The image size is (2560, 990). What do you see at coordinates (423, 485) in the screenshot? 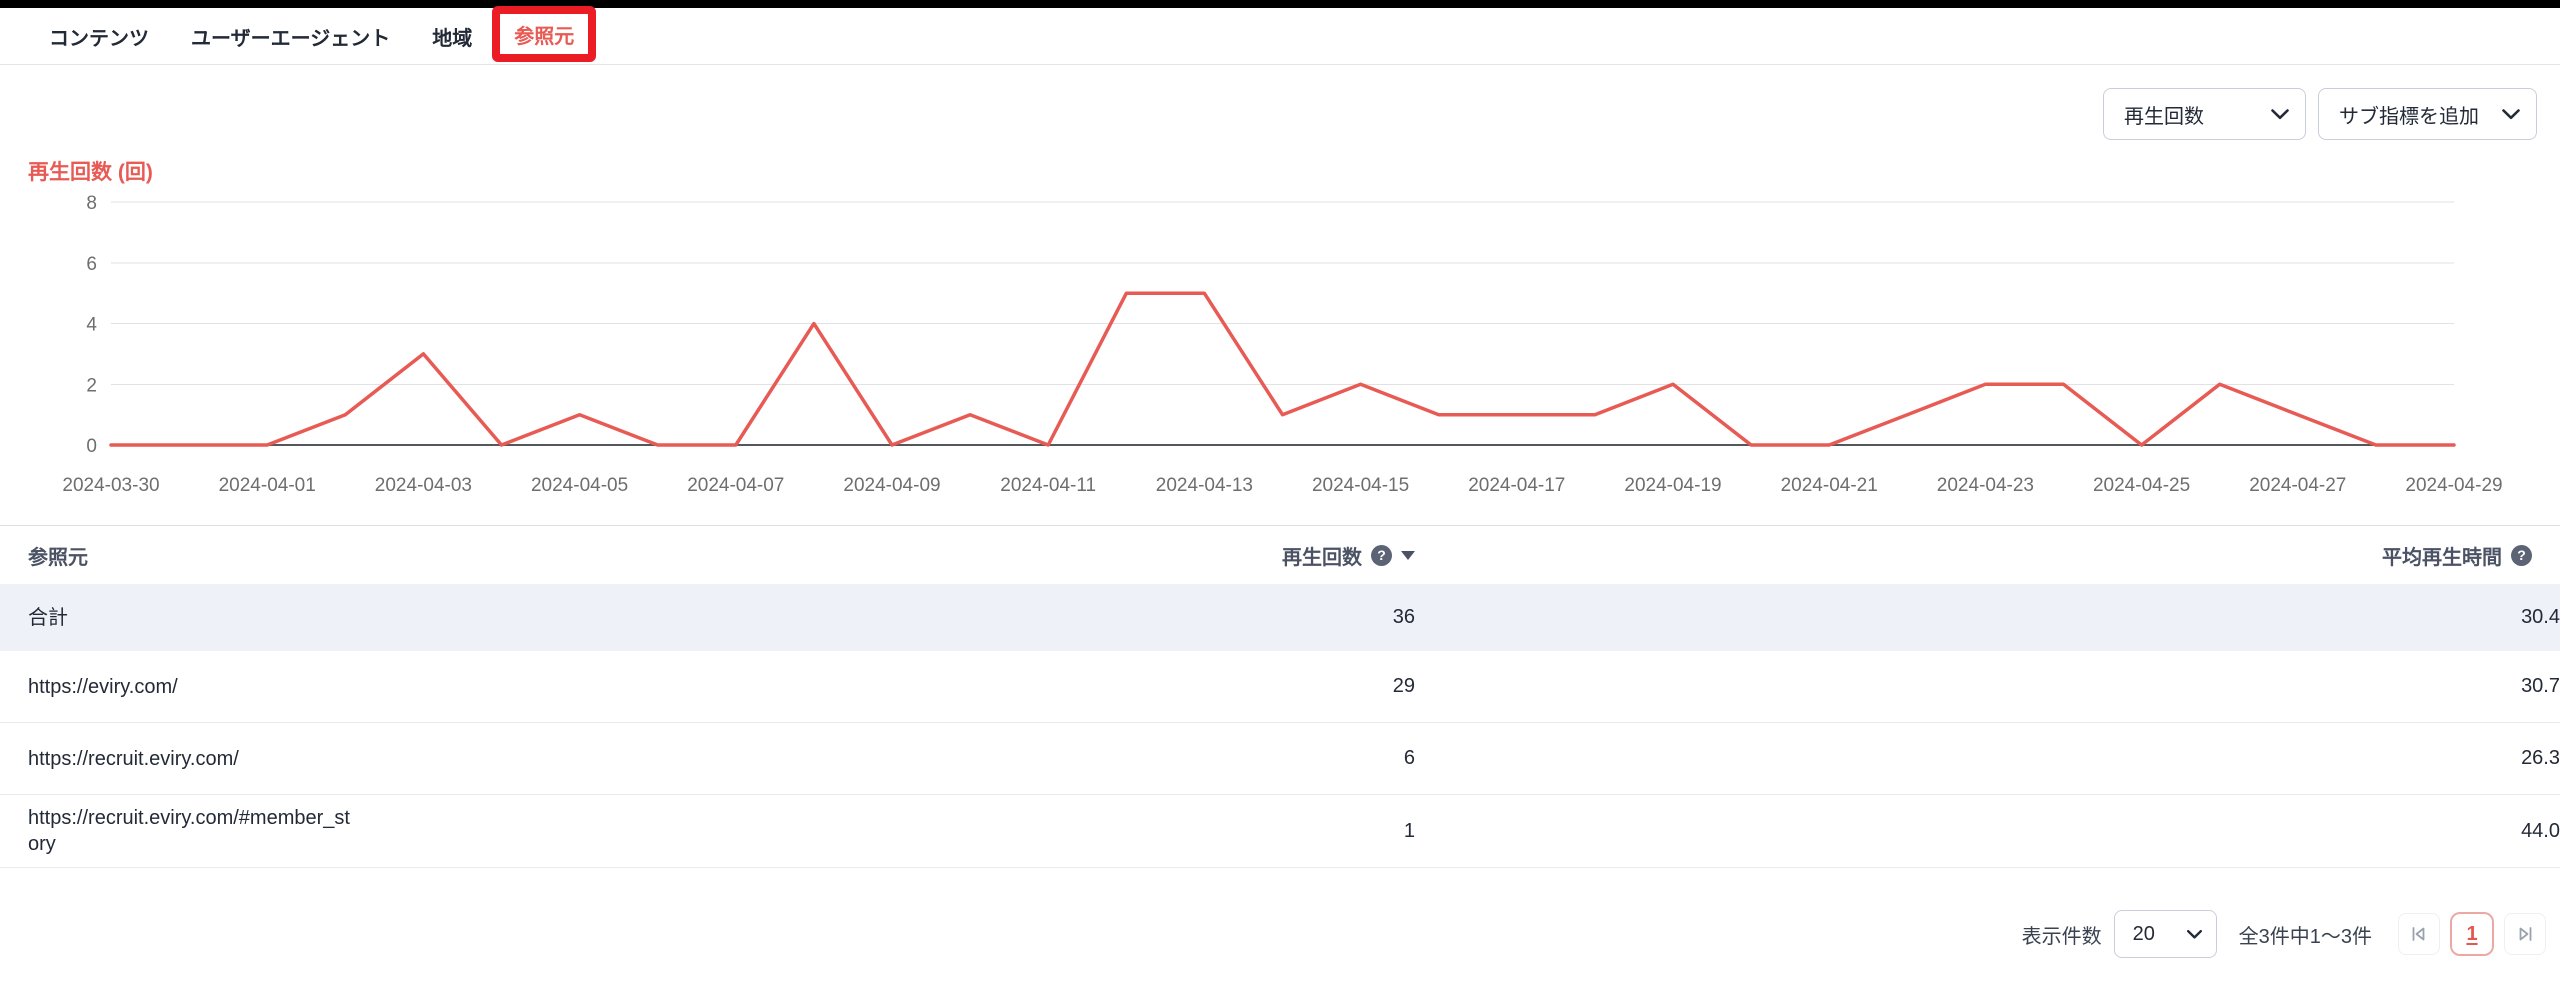
I see `x-tick-label: 2024-04-03` at bounding box center [423, 485].